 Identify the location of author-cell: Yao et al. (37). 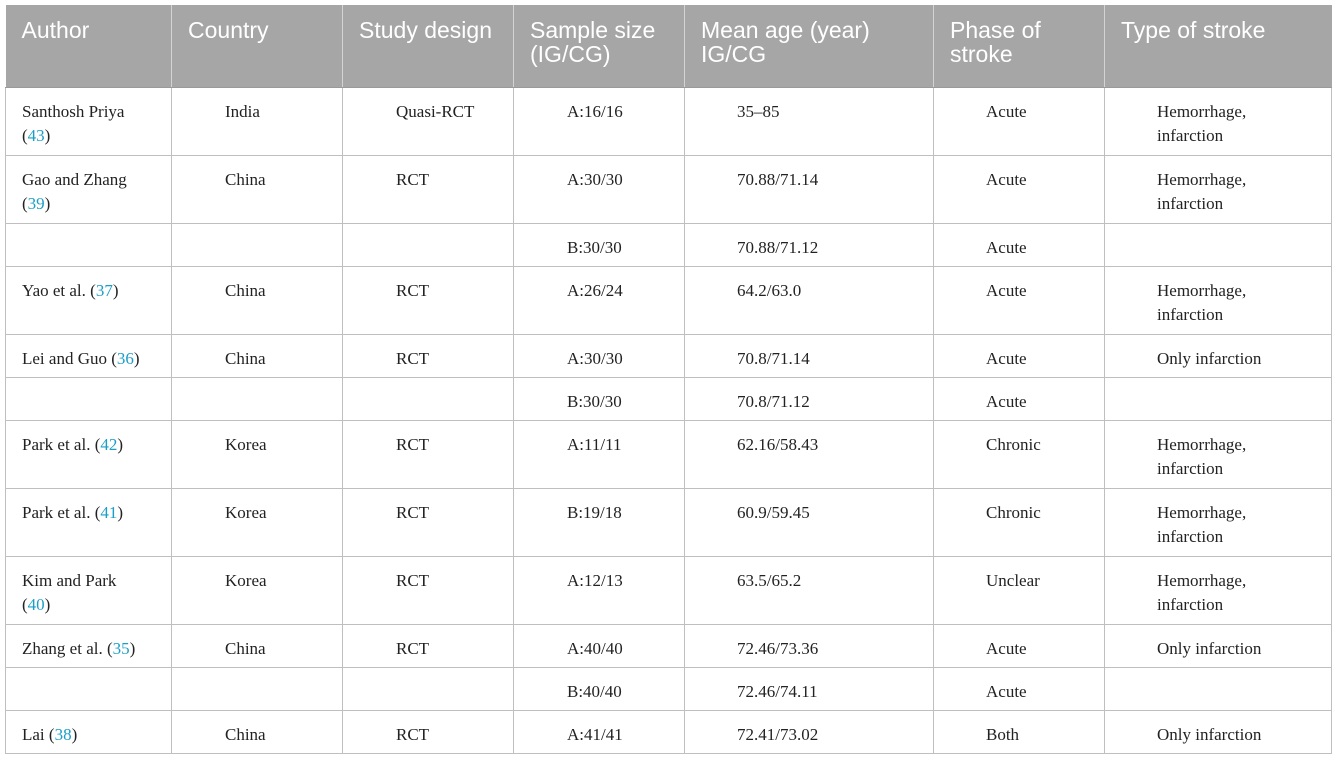
(88, 300).